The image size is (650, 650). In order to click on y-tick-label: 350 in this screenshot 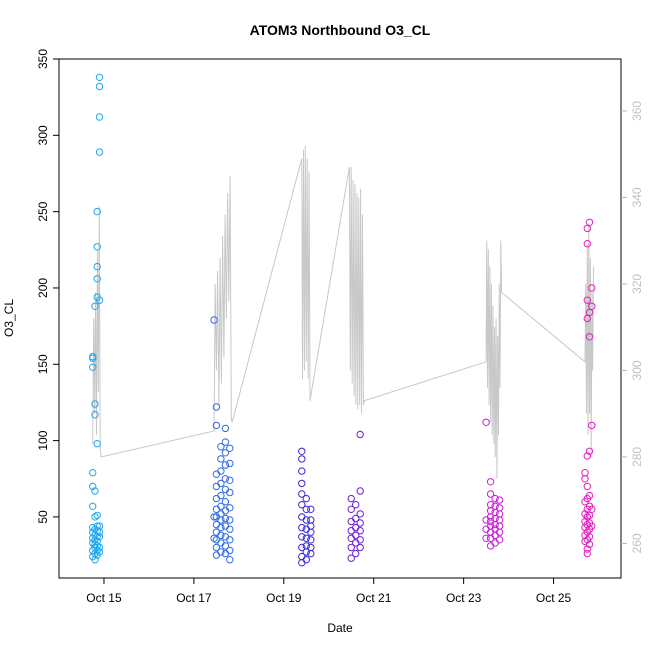, I will do `click(43, 59)`.